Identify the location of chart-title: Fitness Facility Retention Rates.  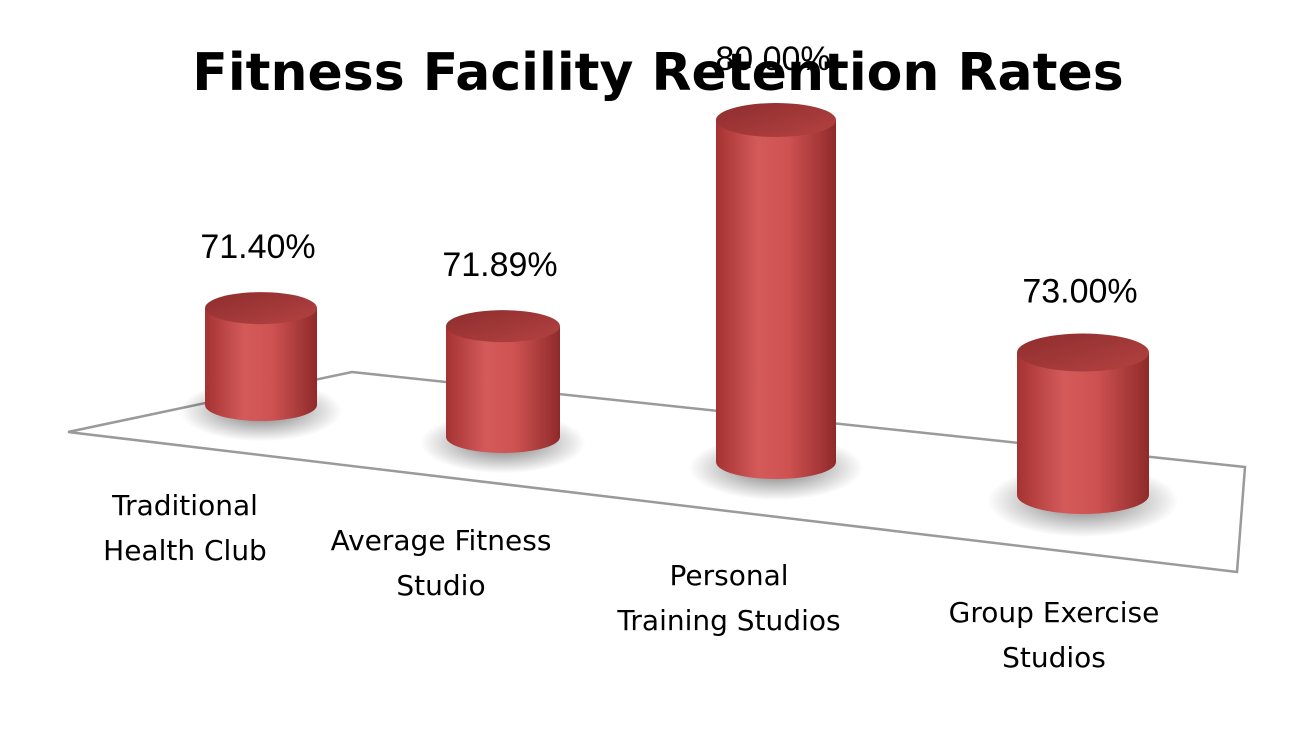
(657, 73).